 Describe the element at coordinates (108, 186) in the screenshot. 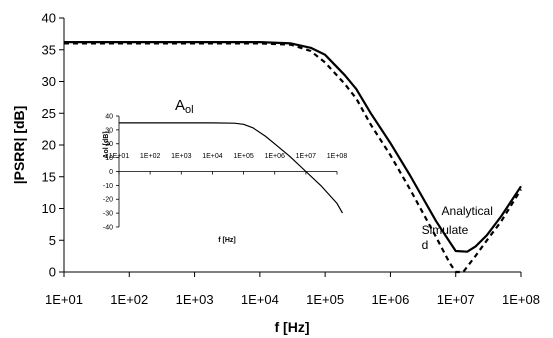

I see `y-tick-label: -10` at that location.